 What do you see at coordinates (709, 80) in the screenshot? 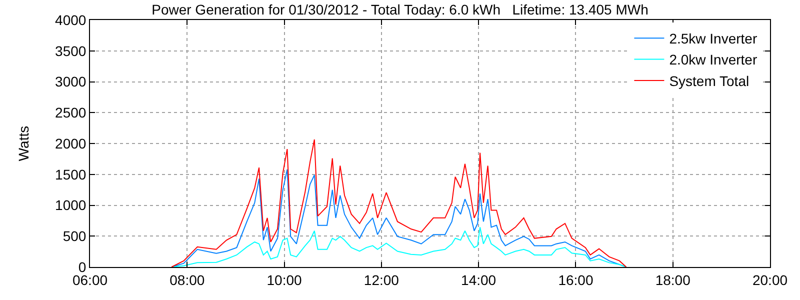
I see `legend-label: System Total` at bounding box center [709, 80].